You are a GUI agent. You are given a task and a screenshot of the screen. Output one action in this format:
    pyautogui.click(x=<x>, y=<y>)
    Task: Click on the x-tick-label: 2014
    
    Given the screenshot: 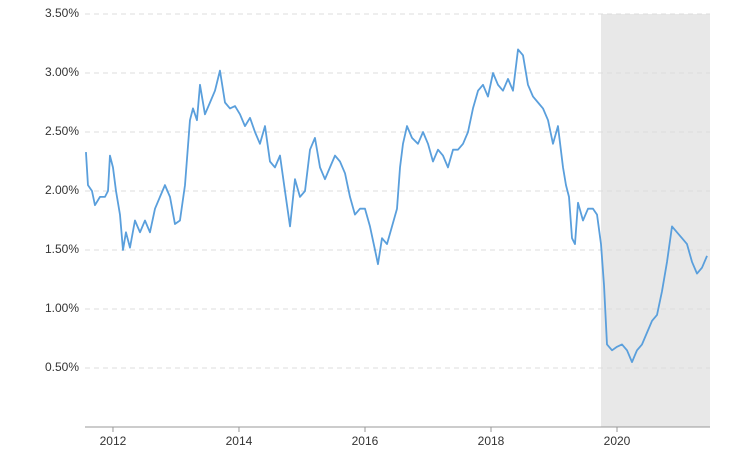 What is the action you would take?
    pyautogui.click(x=239, y=441)
    